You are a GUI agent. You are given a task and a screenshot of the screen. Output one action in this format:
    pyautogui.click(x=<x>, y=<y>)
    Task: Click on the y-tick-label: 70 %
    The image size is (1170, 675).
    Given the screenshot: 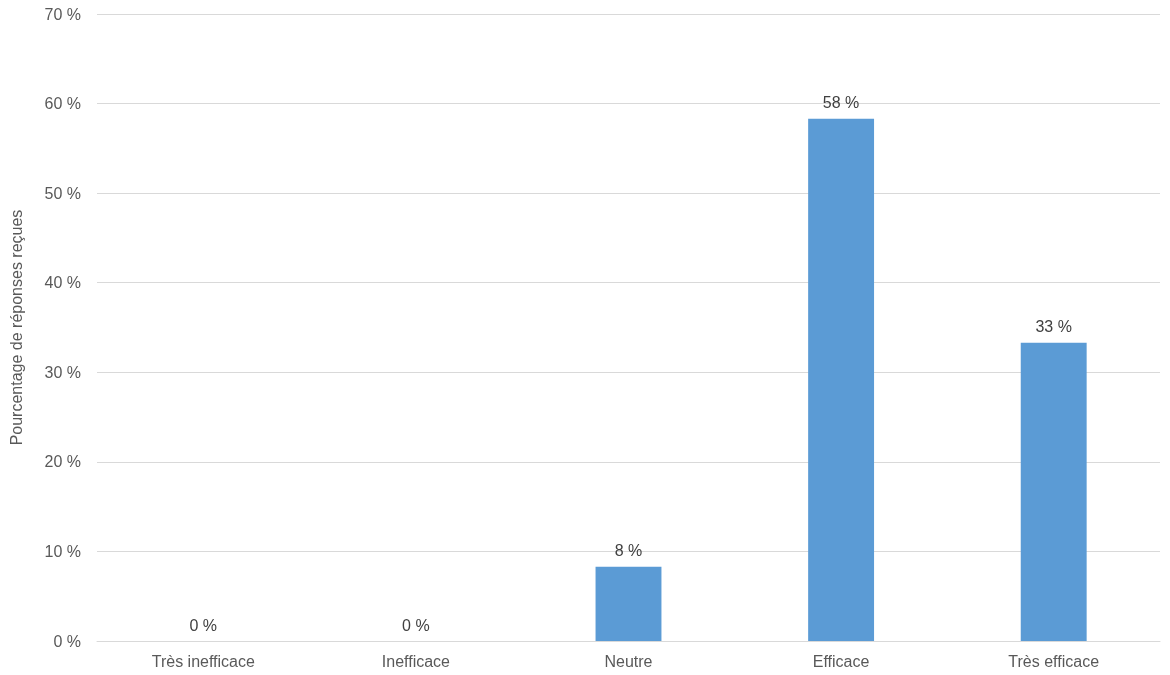 What is the action you would take?
    pyautogui.click(x=62, y=14)
    